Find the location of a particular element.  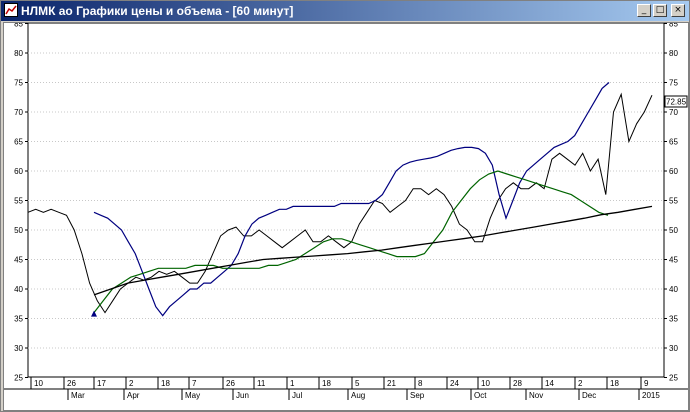

day-tick-label: 7 is located at coordinates (194, 383).